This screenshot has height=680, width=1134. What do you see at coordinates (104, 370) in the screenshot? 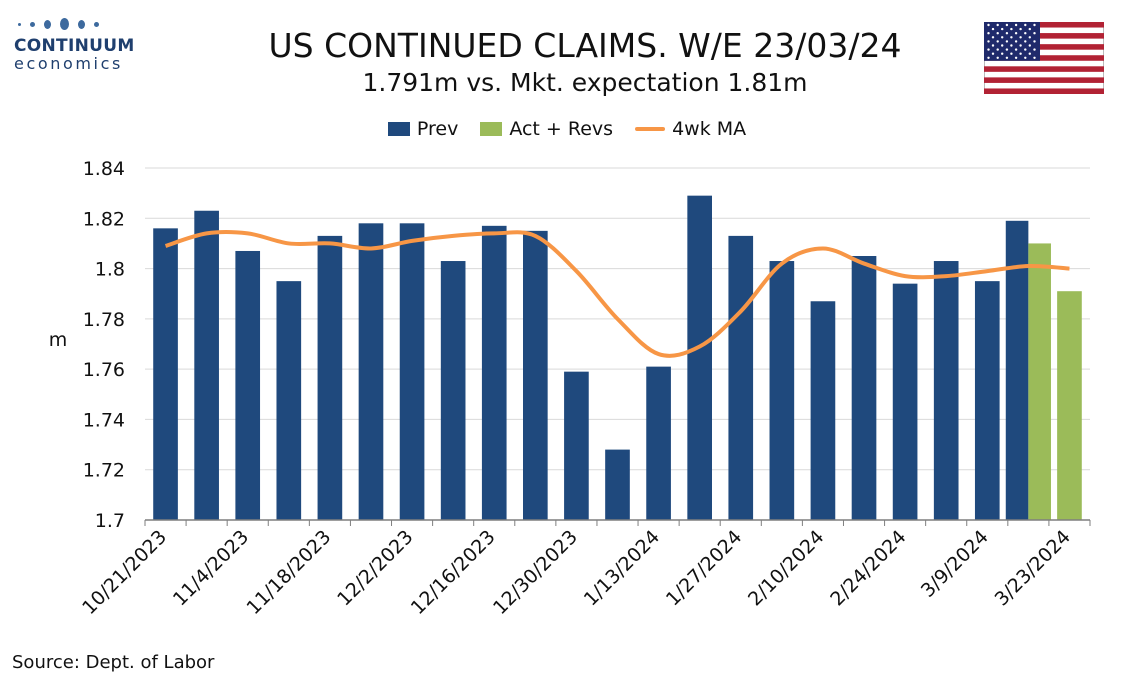
I see `y-tick-label: 1.76` at bounding box center [104, 370].